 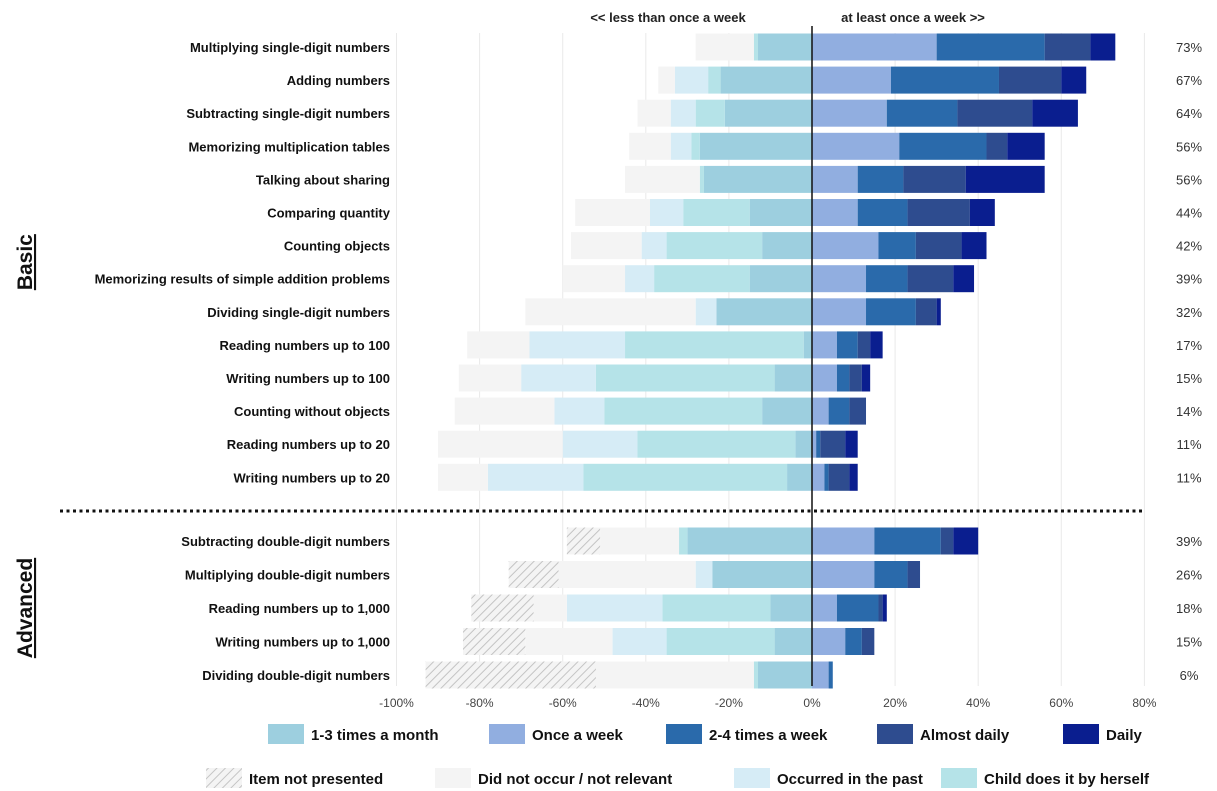 I want to click on bar-once-a-week-adding-numbers, so click(x=851, y=80).